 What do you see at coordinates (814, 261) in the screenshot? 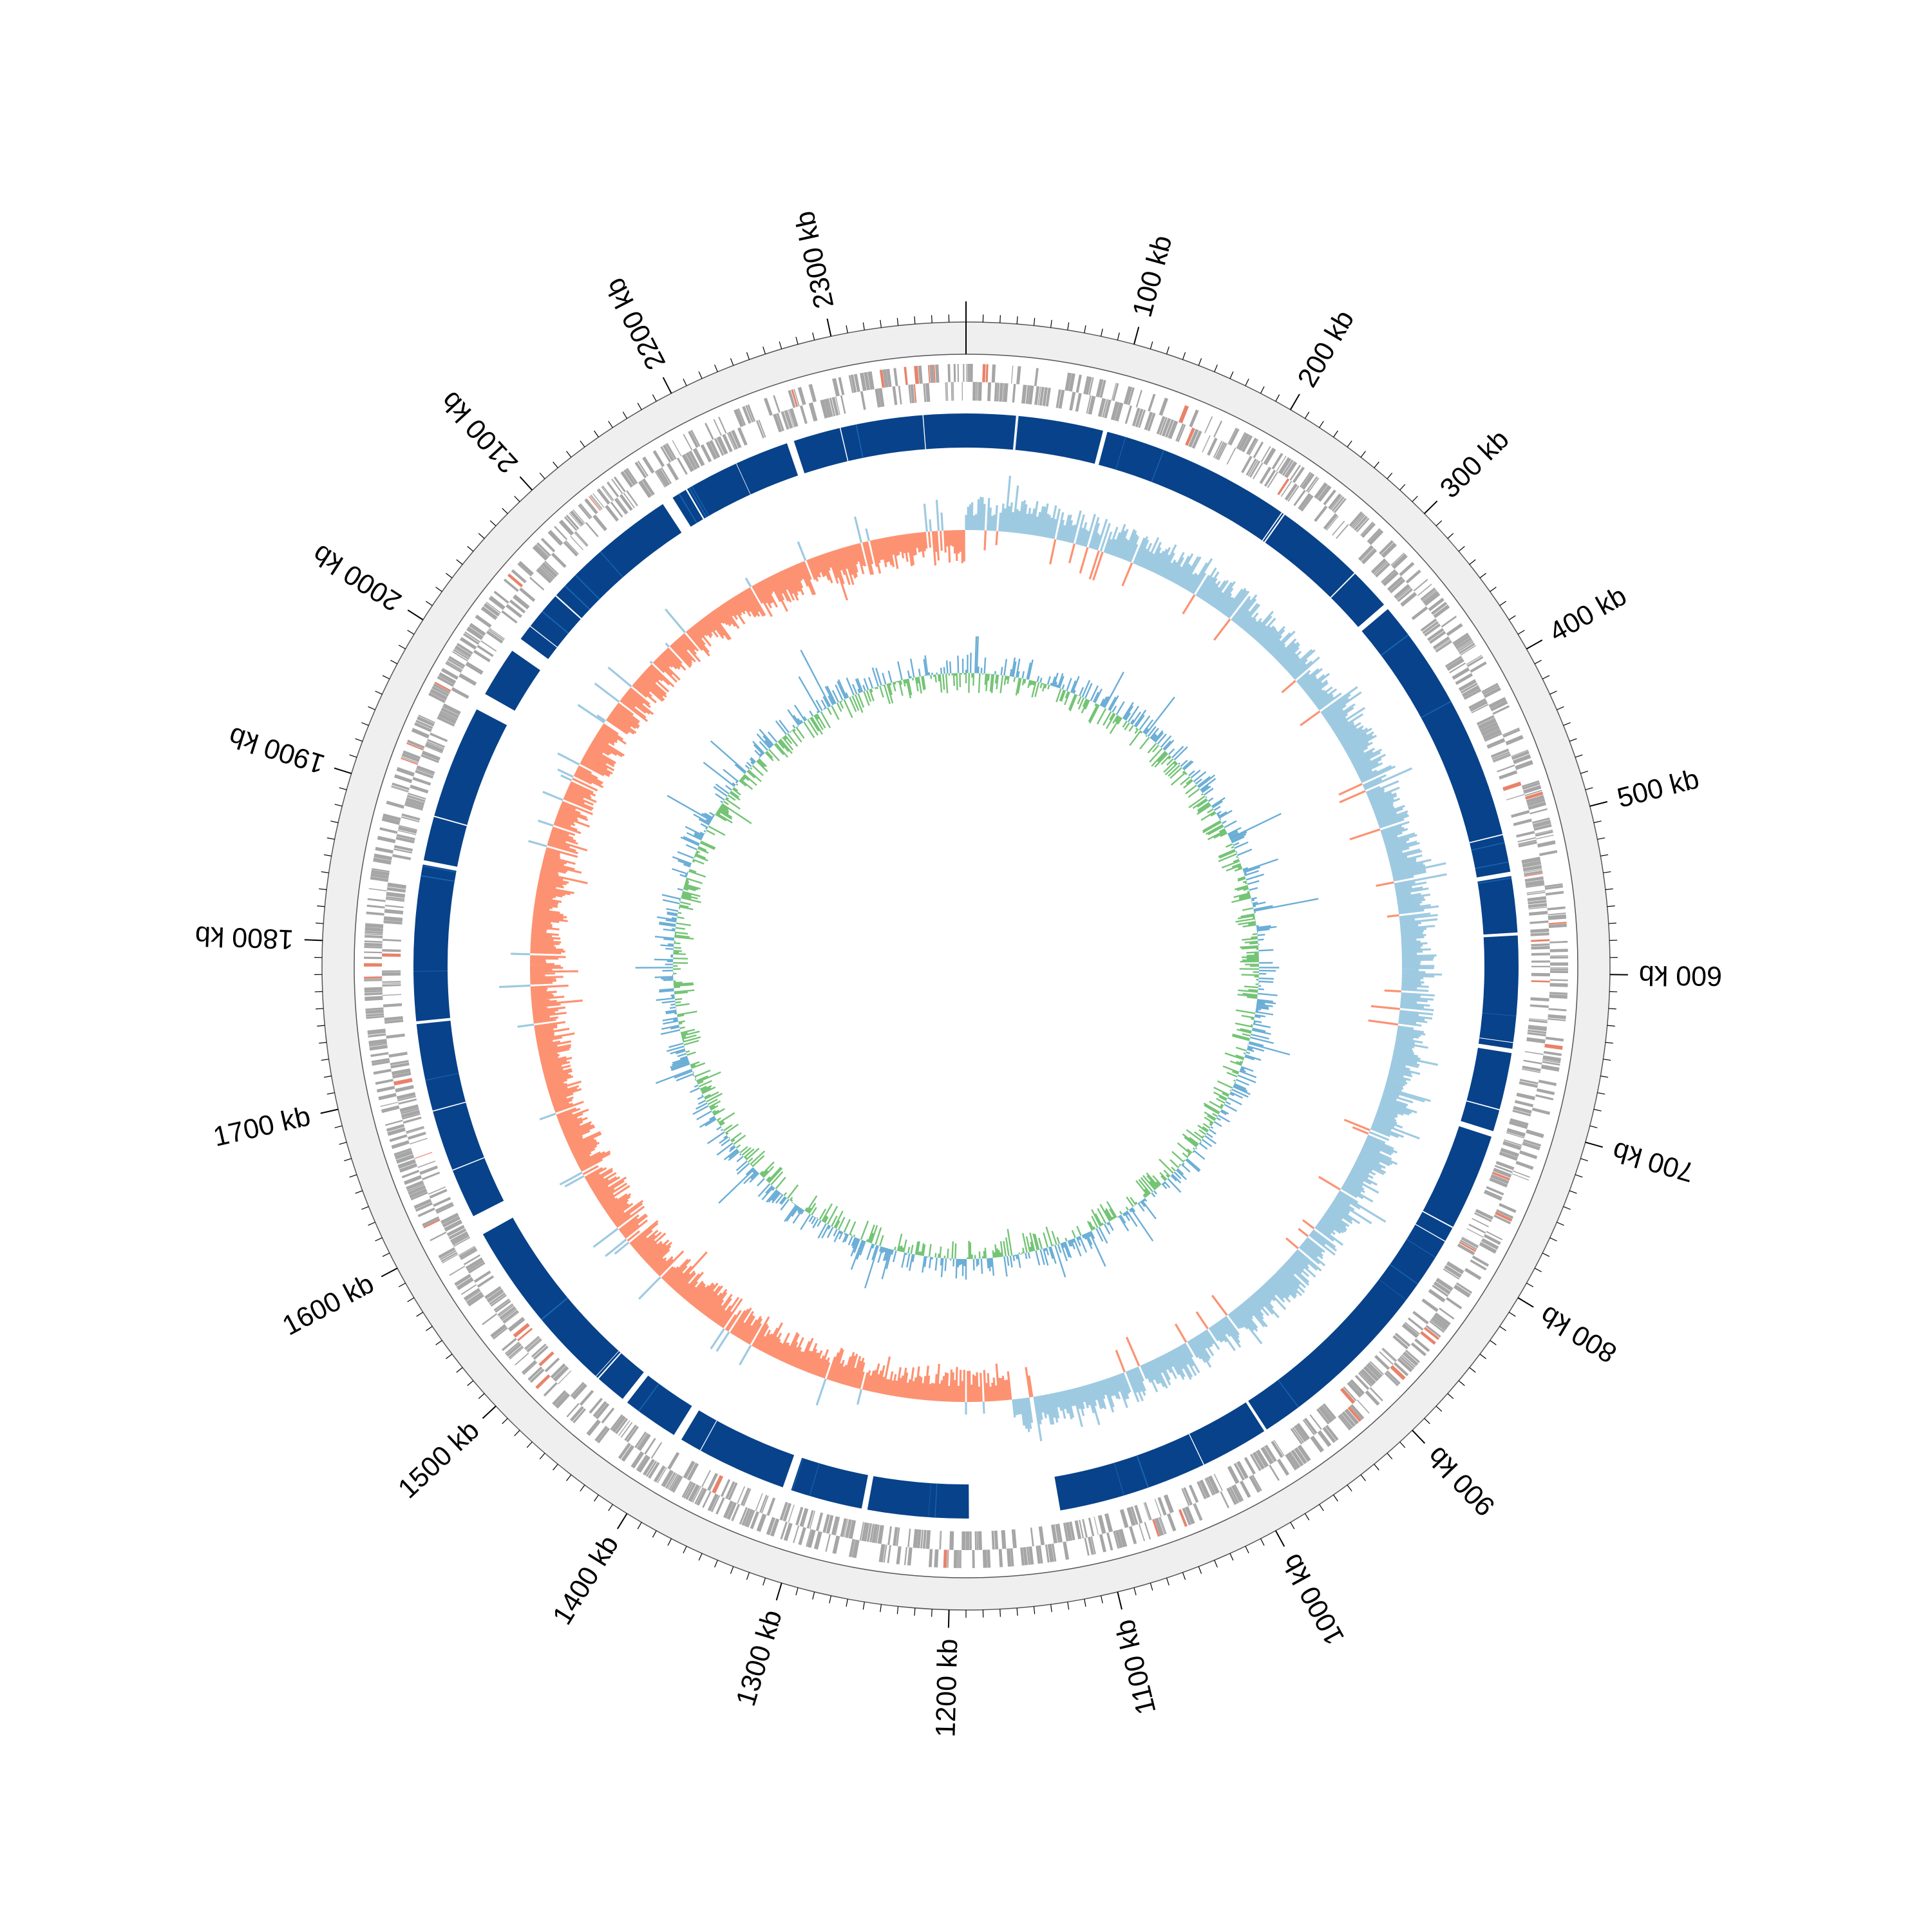
I see `tick-label: 2300 kb` at bounding box center [814, 261].